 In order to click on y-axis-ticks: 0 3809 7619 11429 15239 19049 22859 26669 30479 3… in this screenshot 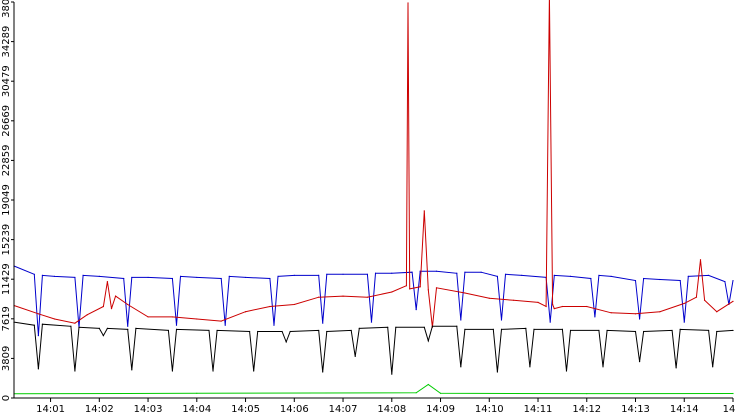, I will do `click(7, 200)`.